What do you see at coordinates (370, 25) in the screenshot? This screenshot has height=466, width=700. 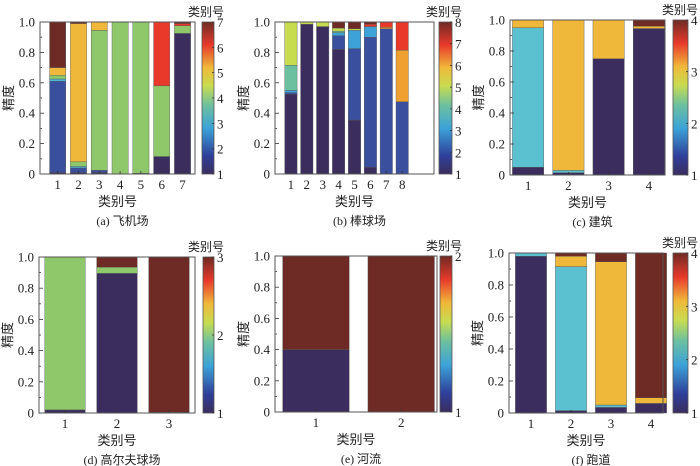 I see `bar-6-class-7-segment` at bounding box center [370, 25].